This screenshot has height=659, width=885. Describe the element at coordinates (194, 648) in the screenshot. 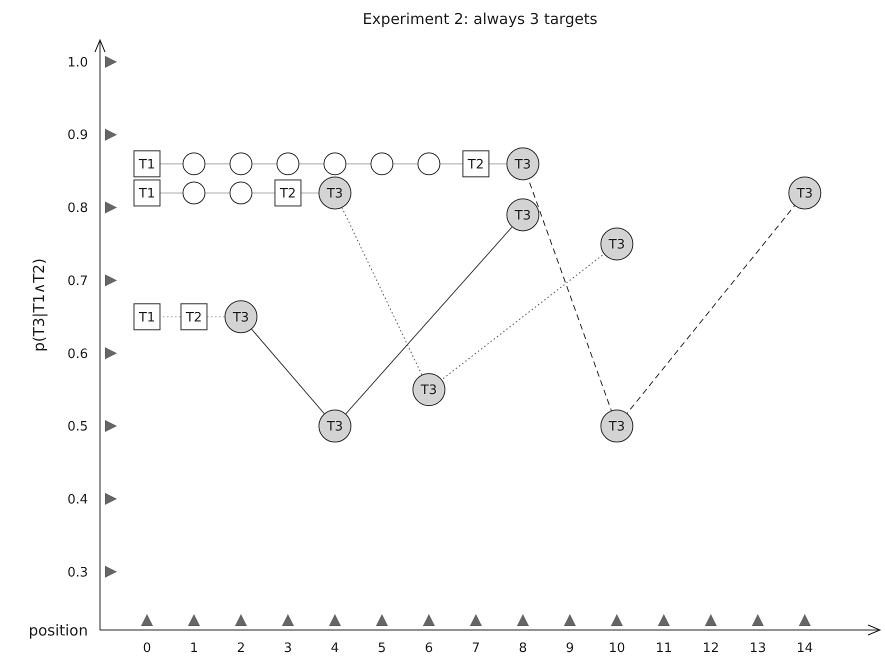

I see `x-tick-label: 1` at that location.